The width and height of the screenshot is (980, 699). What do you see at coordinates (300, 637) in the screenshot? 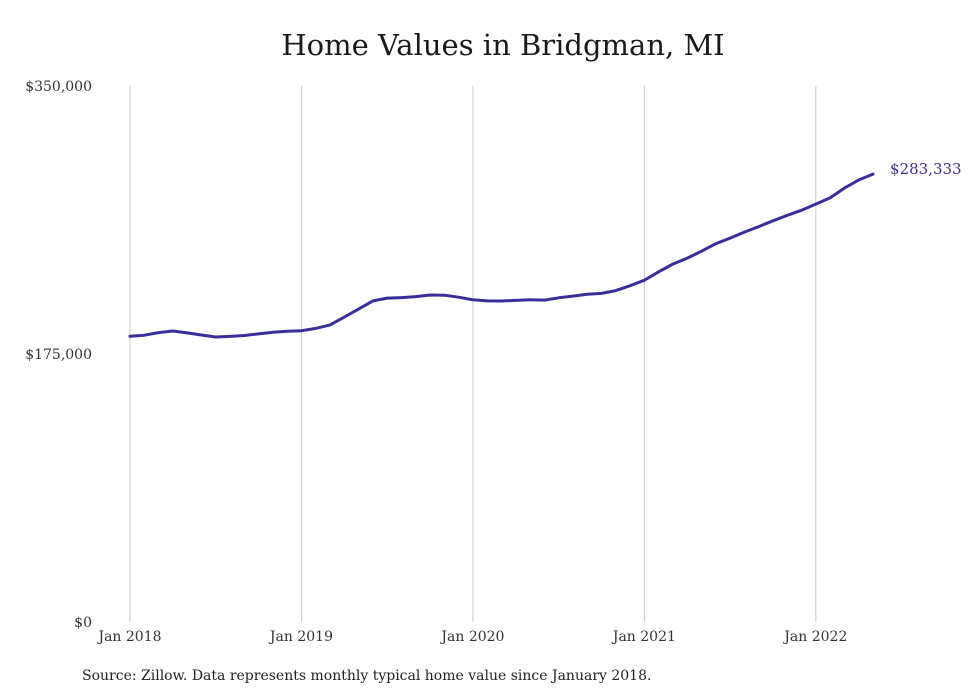
I see `x-tick-label: Jan 2019` at bounding box center [300, 637].